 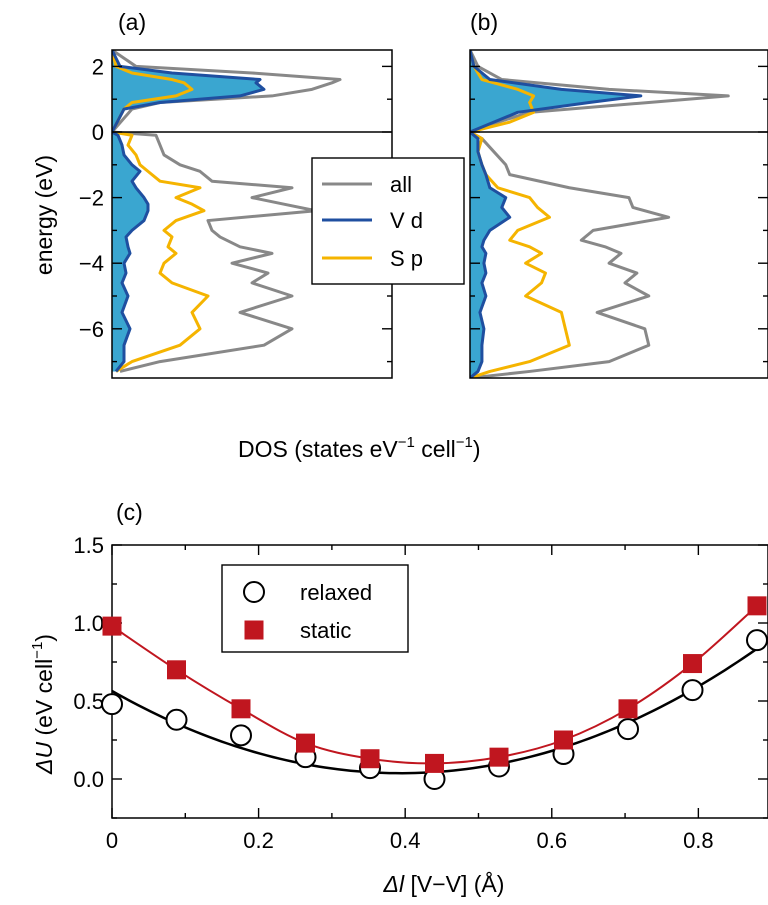 I want to click on c-xtick-label: 0.8, so click(x=698, y=840).